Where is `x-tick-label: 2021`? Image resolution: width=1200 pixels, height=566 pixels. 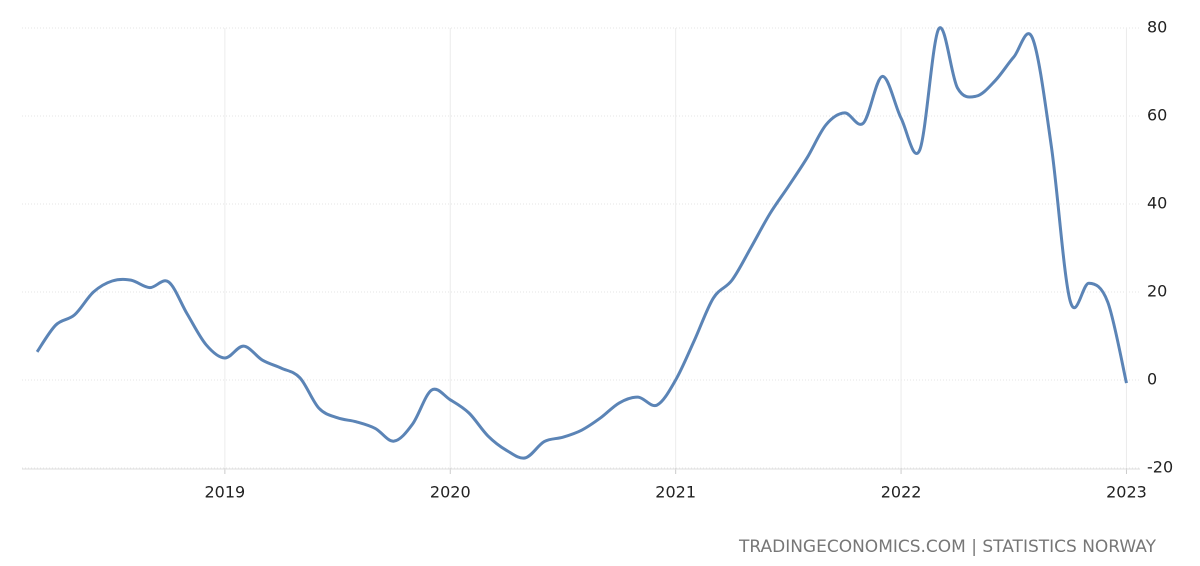 x-tick-label: 2021 is located at coordinates (675, 492).